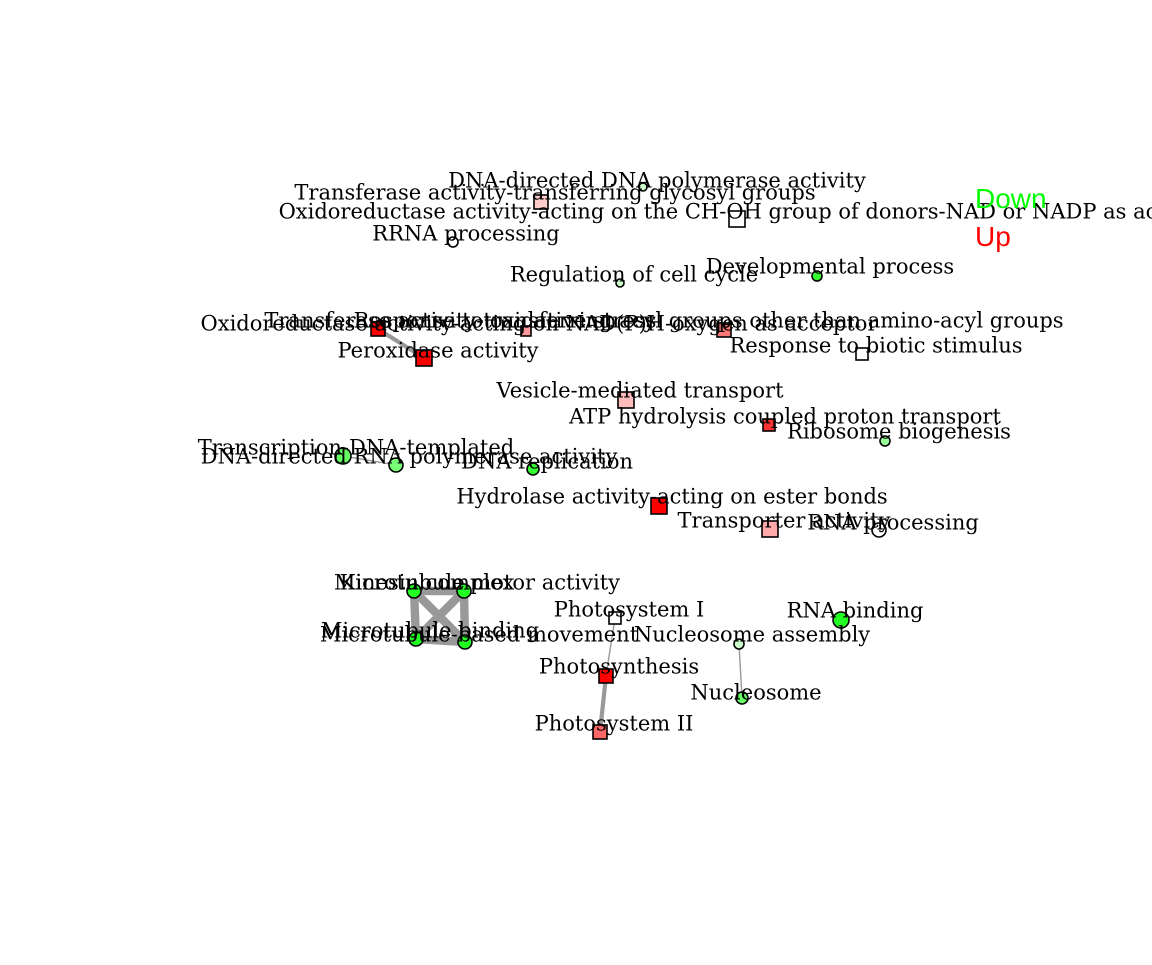  I want to click on node-micro_motor, so click(464, 591).